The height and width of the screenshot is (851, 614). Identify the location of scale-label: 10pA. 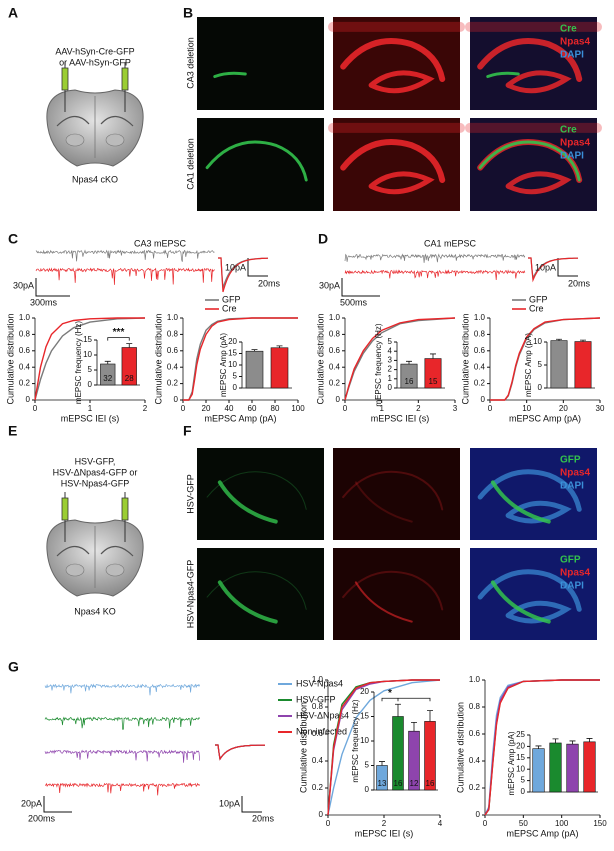
(235, 267).